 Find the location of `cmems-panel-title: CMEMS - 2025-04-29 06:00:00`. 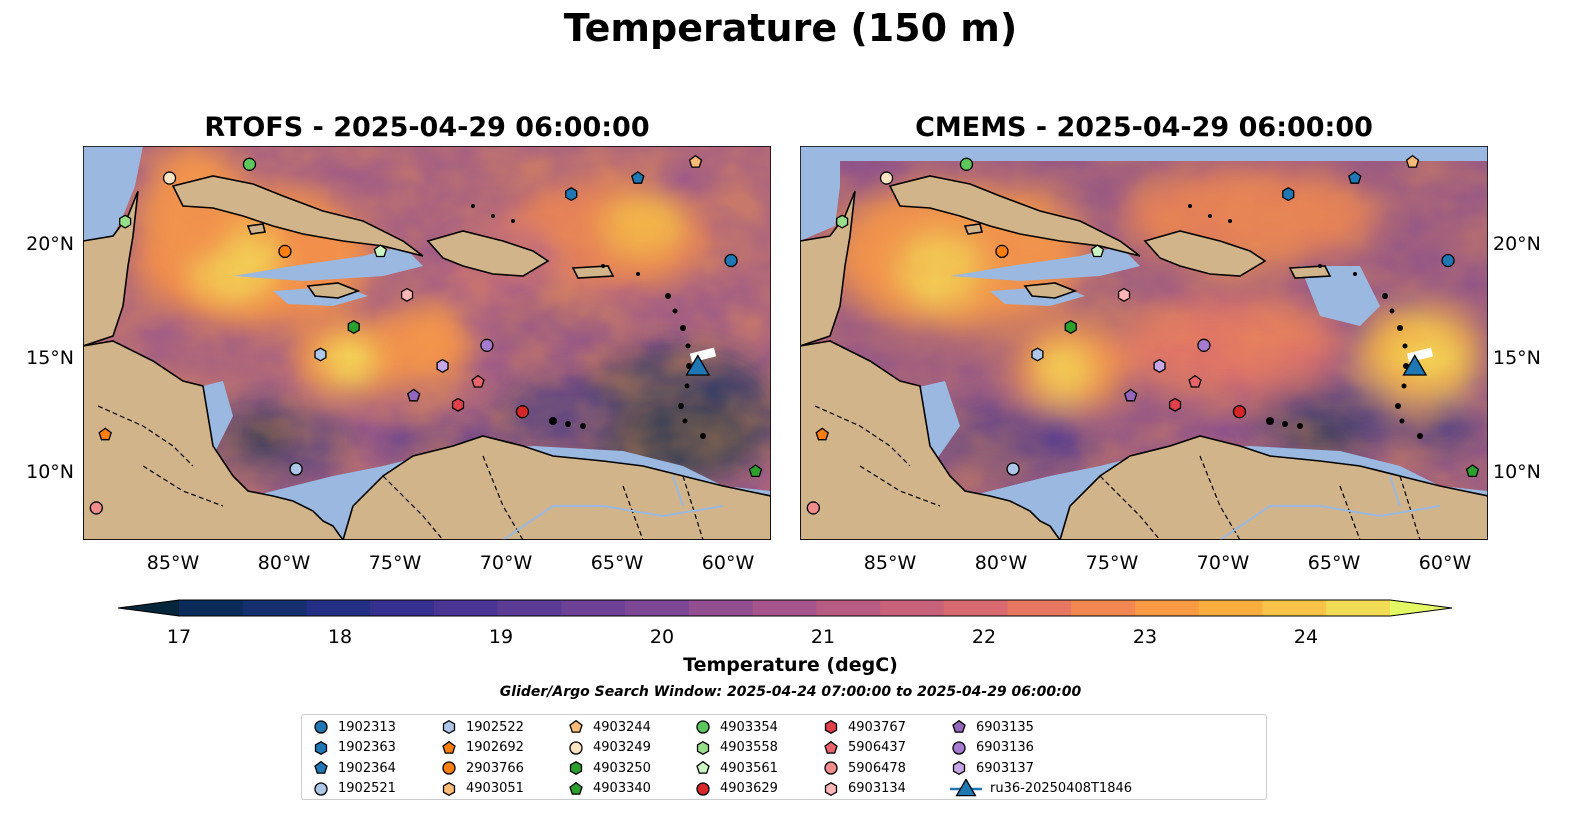

cmems-panel-title: CMEMS - 2025-04-29 06:00:00 is located at coordinates (1144, 127).